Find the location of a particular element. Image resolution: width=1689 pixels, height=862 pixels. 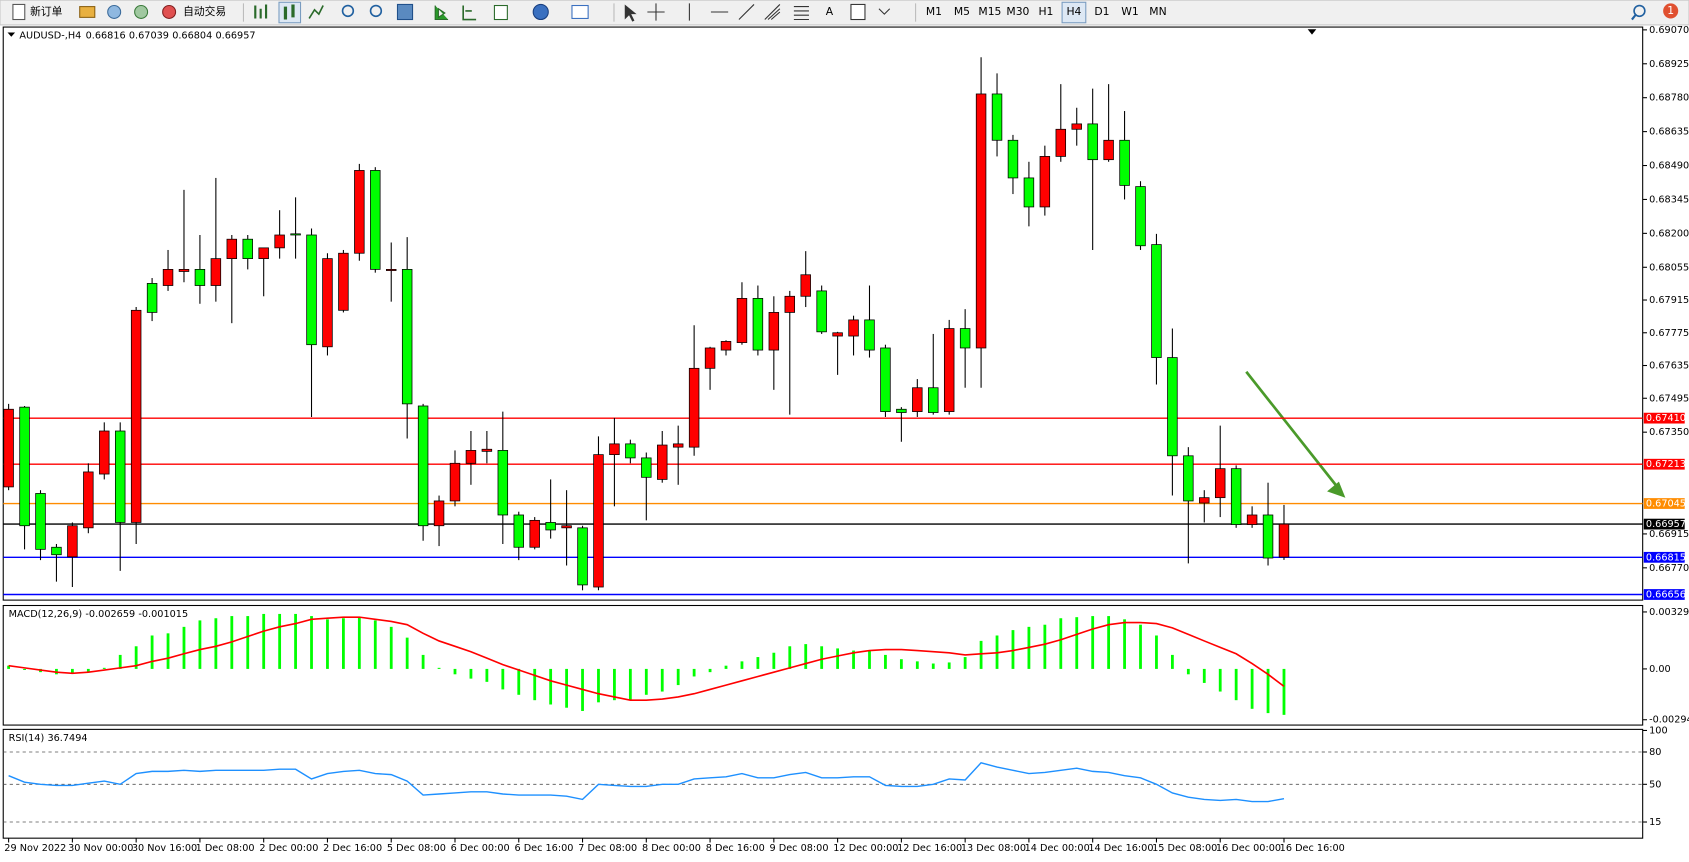

arrows-icon is located at coordinates (884, 11).